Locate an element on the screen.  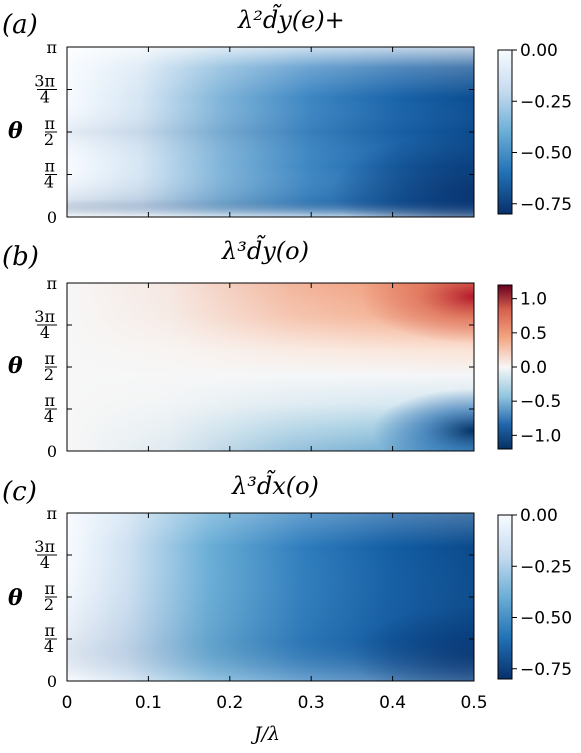
panel-c-title: λ³d̃x(o) is located at coordinates (275, 484).